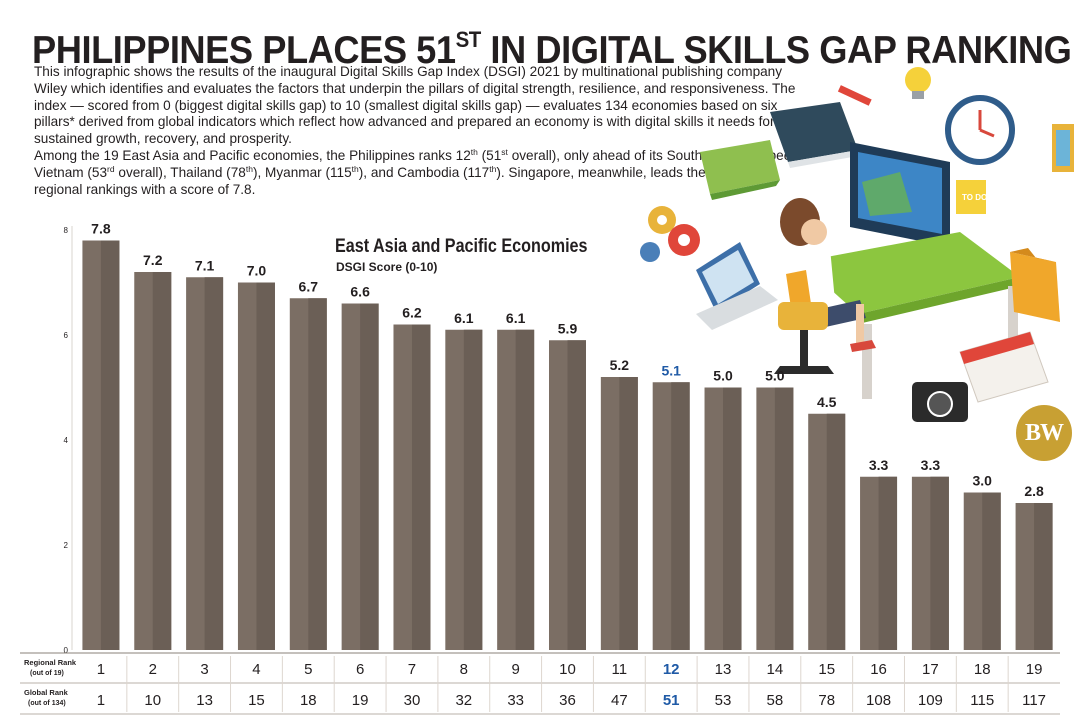 The image size is (1080, 720). What do you see at coordinates (878, 700) in the screenshot?
I see `global-rank-cell: 108` at bounding box center [878, 700].